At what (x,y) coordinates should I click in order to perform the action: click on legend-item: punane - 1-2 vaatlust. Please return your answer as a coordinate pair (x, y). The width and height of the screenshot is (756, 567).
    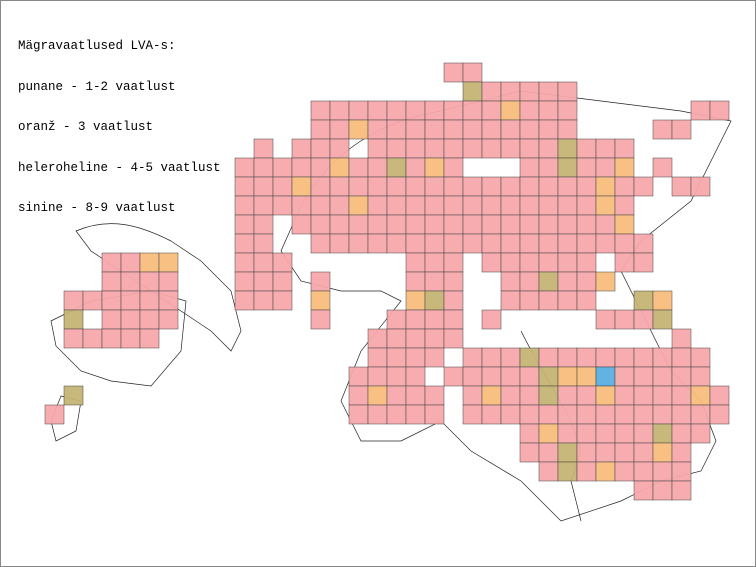
    Looking at the image, I should click on (97, 86).